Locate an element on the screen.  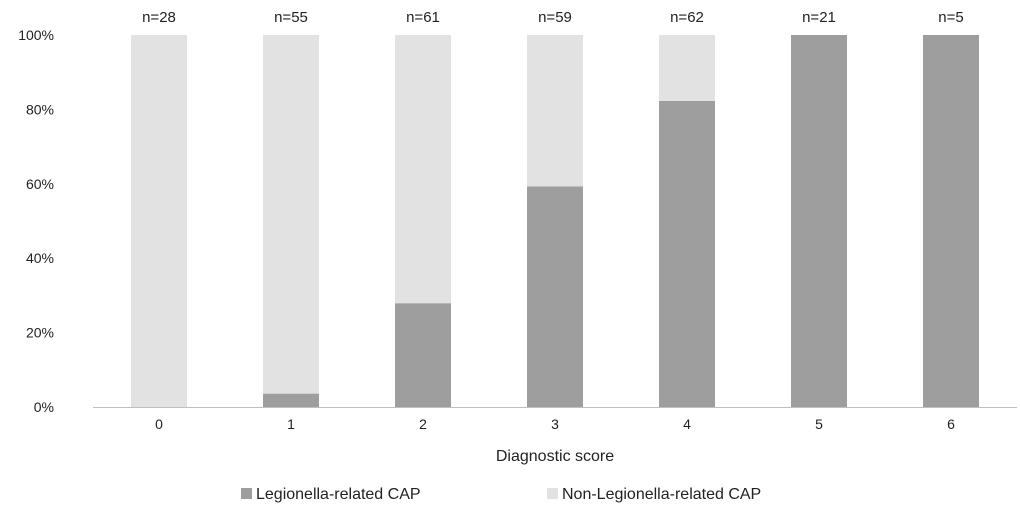
sample-size-label: n=21 is located at coordinates (819, 17).